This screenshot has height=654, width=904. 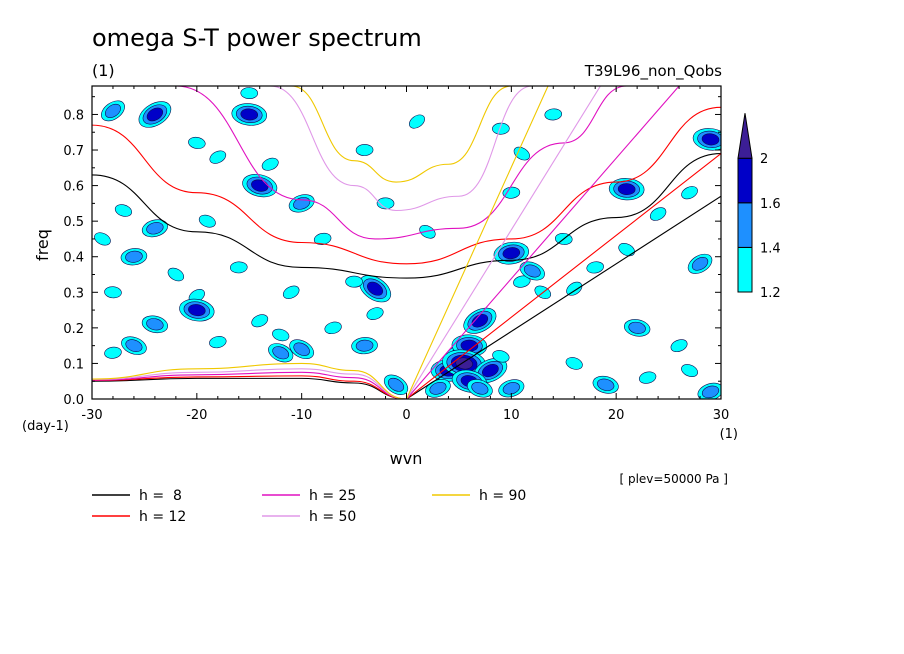 I want to click on legend-label: h = 12, so click(x=162, y=517).